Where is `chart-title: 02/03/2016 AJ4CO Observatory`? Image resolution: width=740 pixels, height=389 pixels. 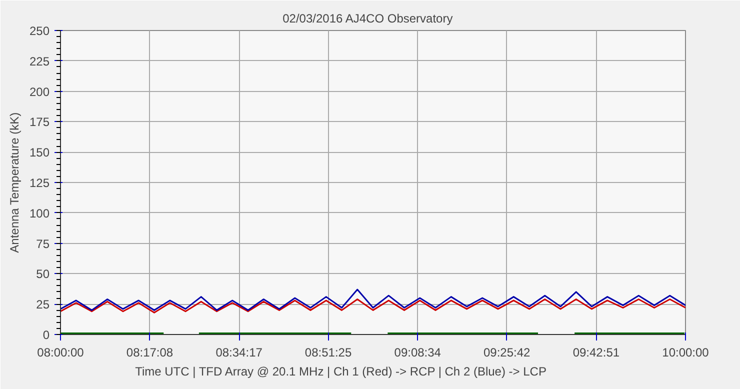 chart-title: 02/03/2016 AJ4CO Observatory is located at coordinates (367, 19).